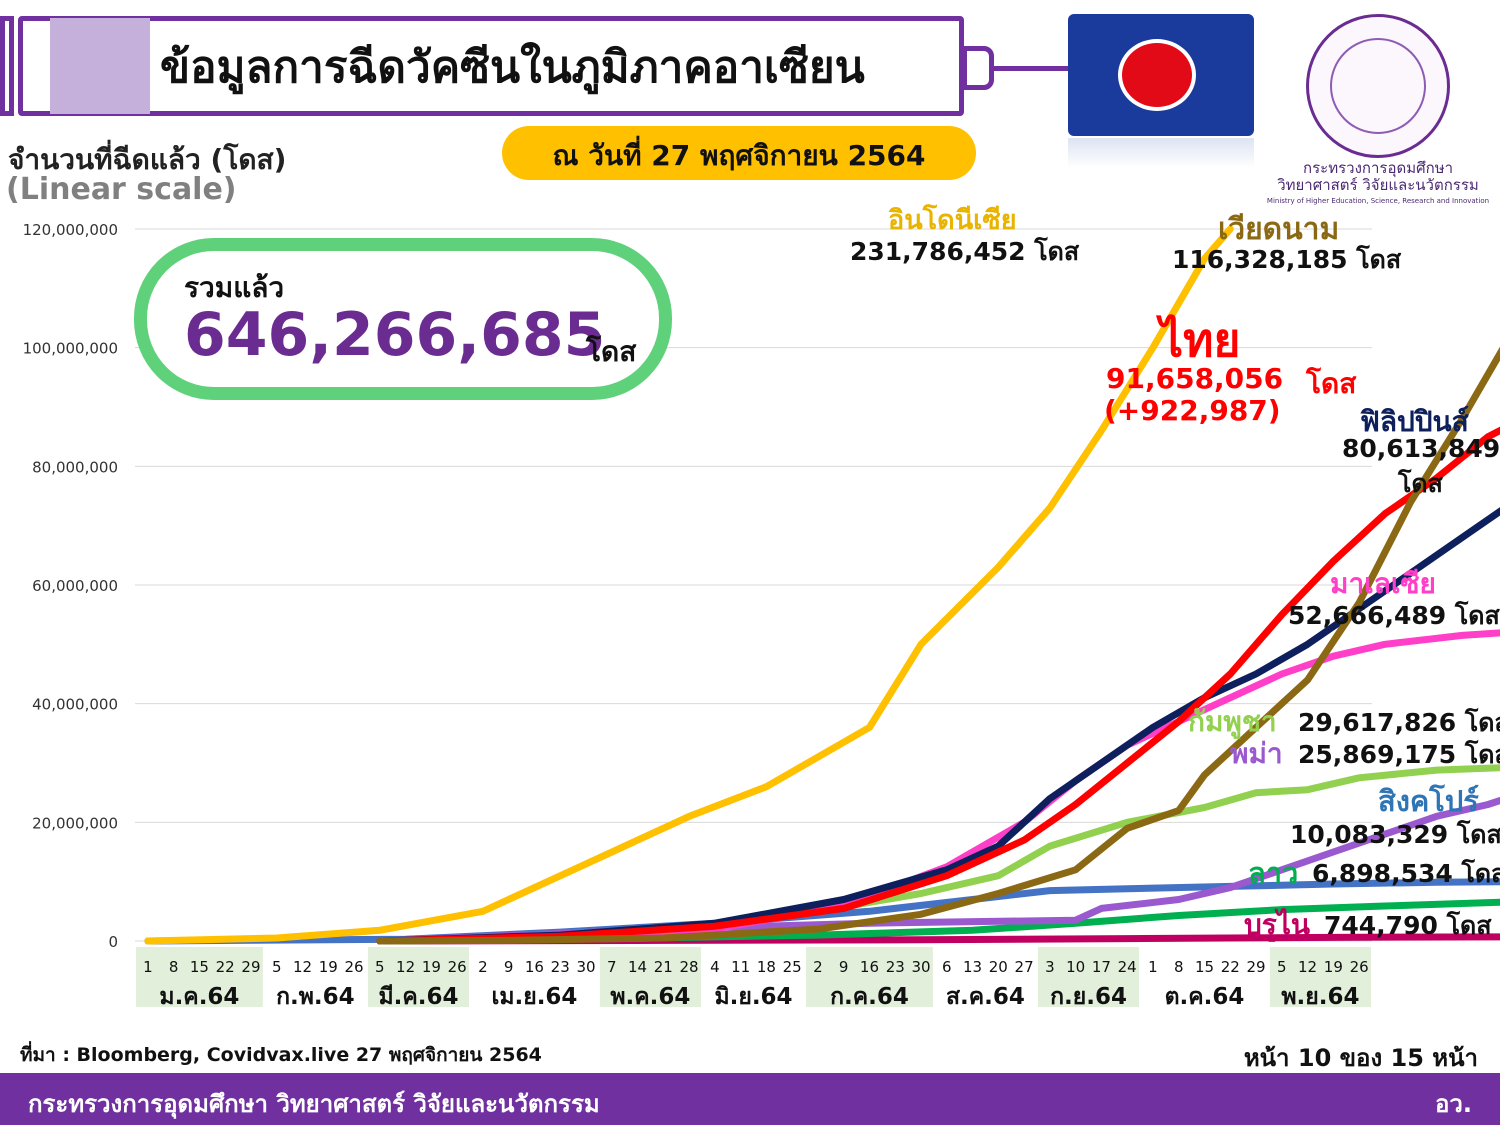  What do you see at coordinates (1421, 448) in the screenshot?
I see `label-philippines-value: 80,613,849` at bounding box center [1421, 448].